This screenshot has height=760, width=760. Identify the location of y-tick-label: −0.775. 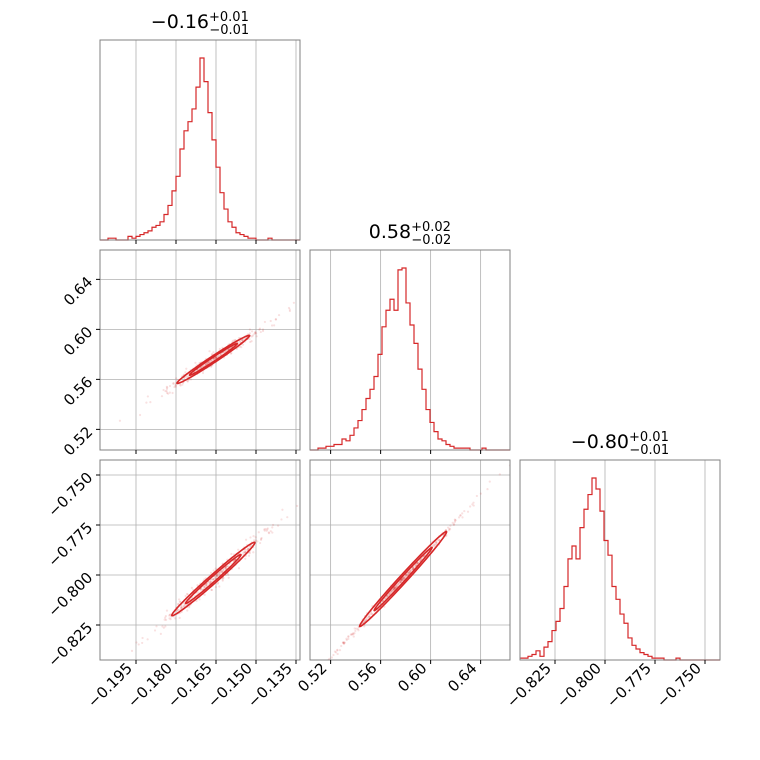
(70, 545).